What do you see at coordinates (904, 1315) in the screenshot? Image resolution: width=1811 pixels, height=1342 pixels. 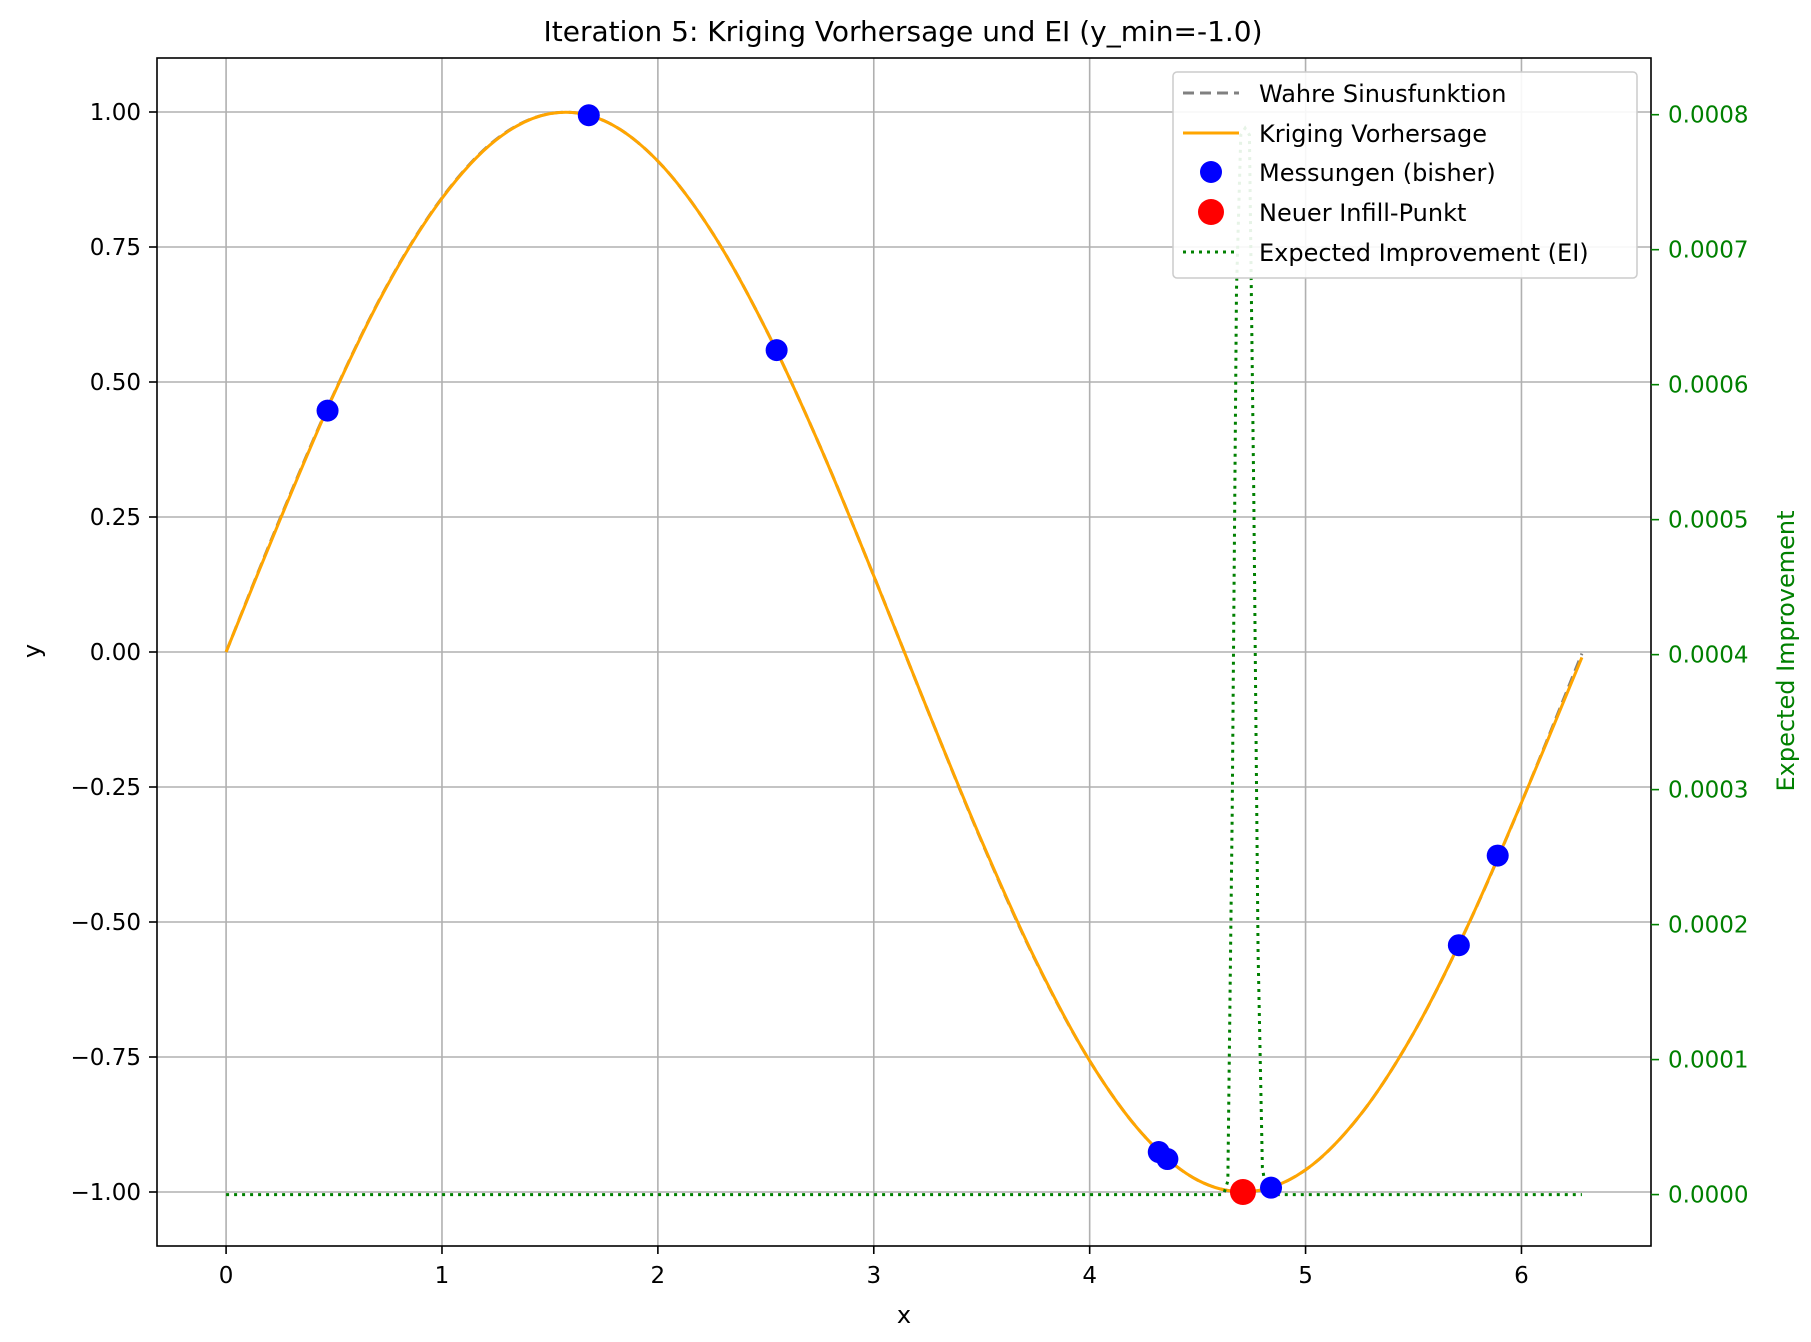 I see `x-axis-label: x` at bounding box center [904, 1315].